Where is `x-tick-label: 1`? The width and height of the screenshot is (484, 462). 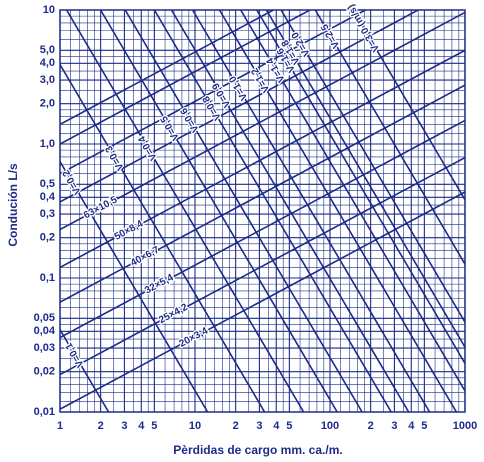 x-tick-label: 1 is located at coordinates (60, 426).